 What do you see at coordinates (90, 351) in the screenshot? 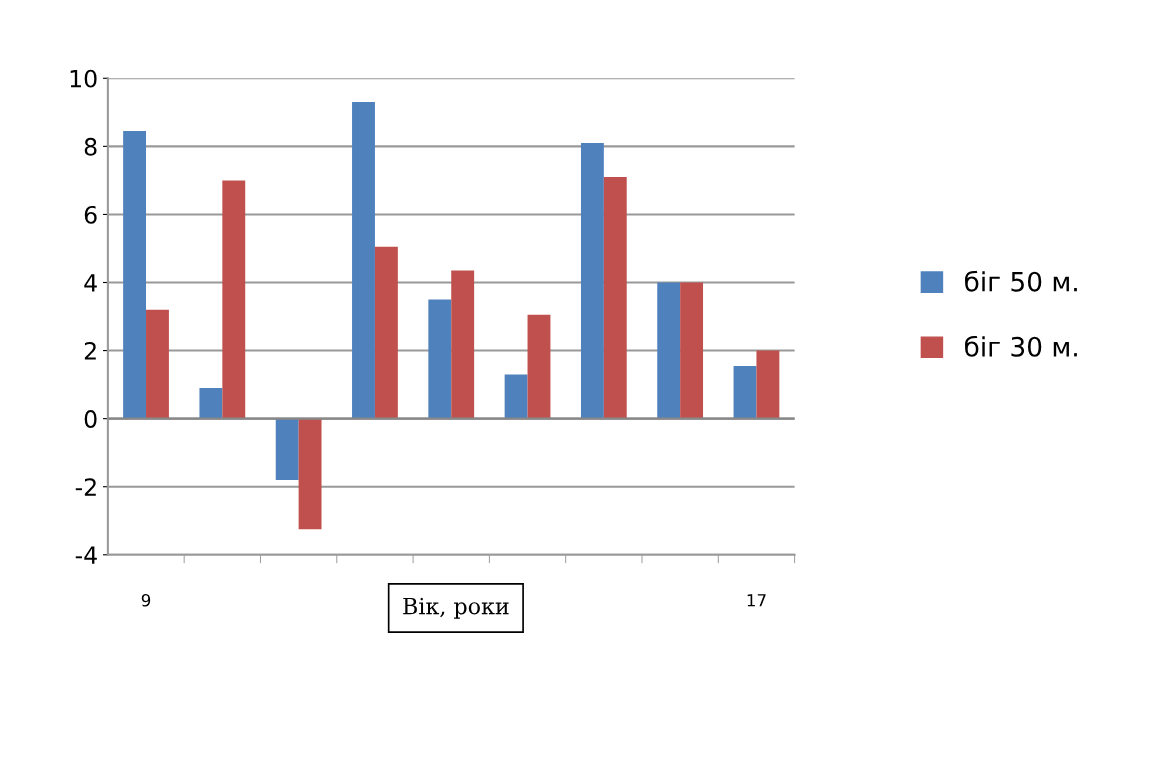
I see `y-tick-label: 2` at bounding box center [90, 351].